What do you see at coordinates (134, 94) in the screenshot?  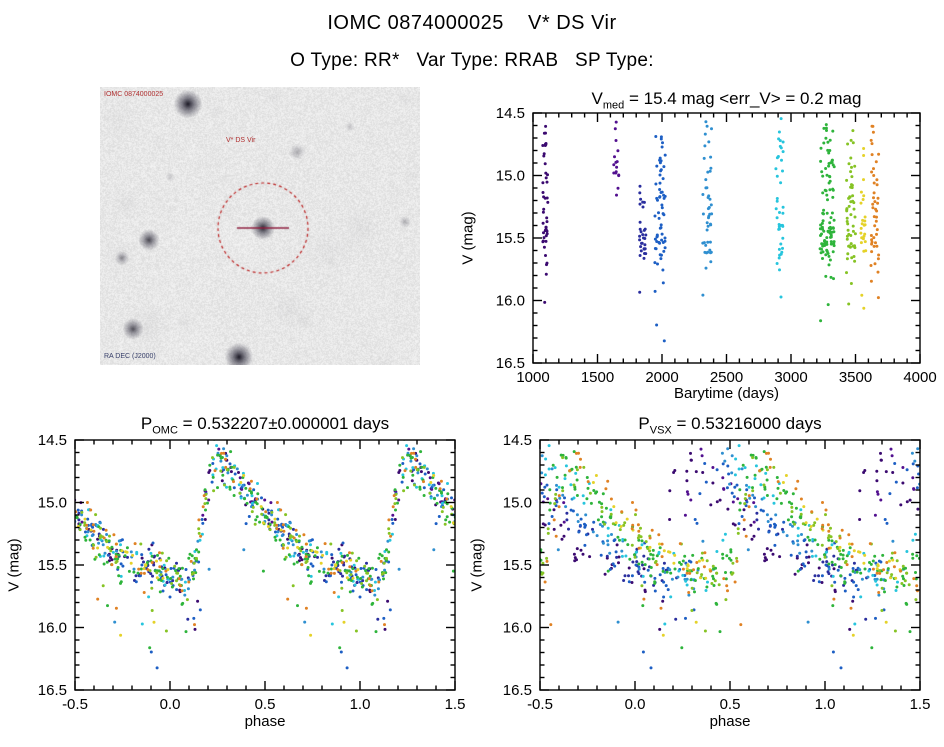 I see `finder-label-top: IOMC 0874000025` at bounding box center [134, 94].